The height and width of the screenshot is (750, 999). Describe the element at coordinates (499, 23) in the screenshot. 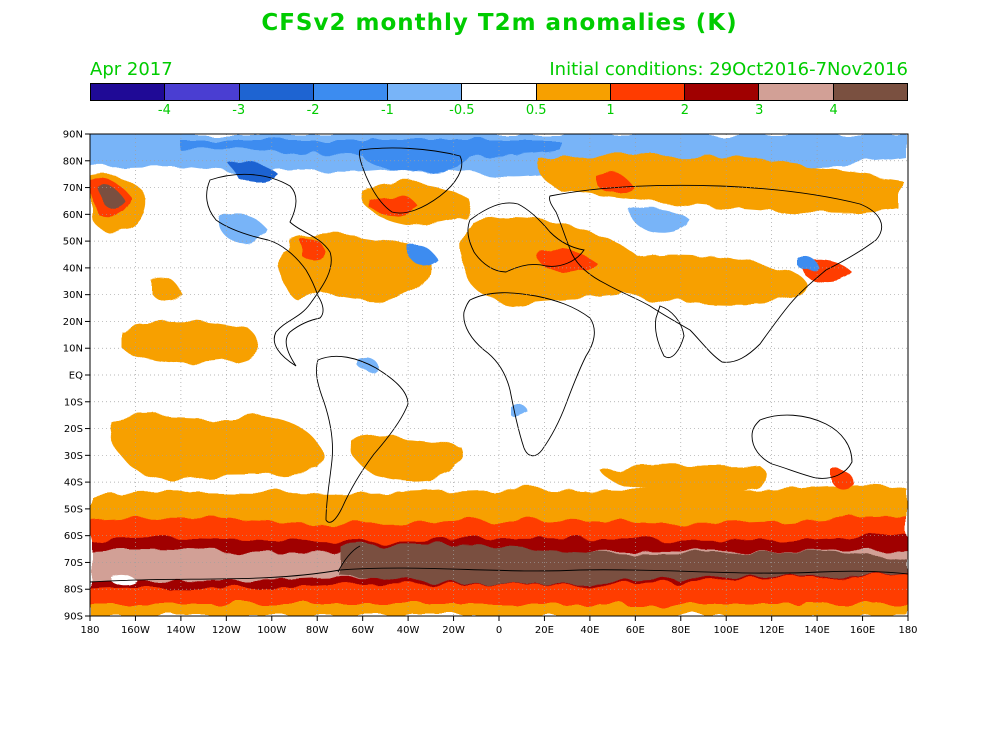

I see `chart-title: CFSv2 monthly T2m anomalies (K)` at that location.